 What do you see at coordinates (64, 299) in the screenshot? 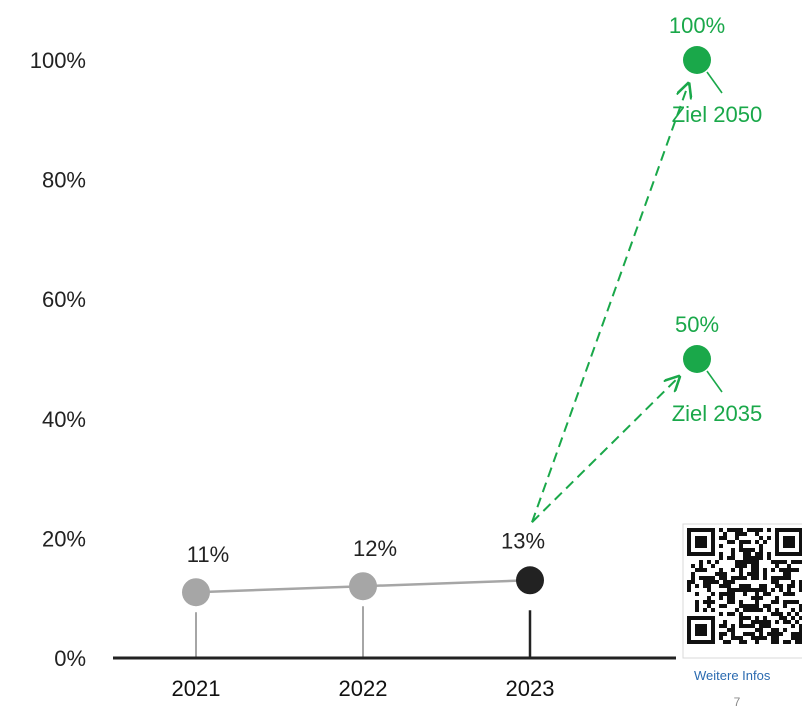
I see `y-tick-label: 60%` at bounding box center [64, 299].